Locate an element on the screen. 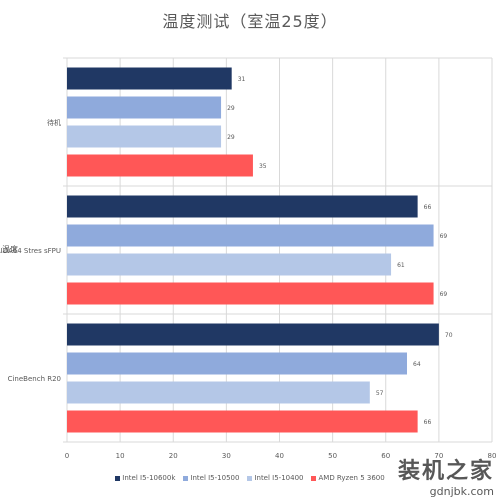  legend-item: Intel I5-10600k is located at coordinates (145, 478).